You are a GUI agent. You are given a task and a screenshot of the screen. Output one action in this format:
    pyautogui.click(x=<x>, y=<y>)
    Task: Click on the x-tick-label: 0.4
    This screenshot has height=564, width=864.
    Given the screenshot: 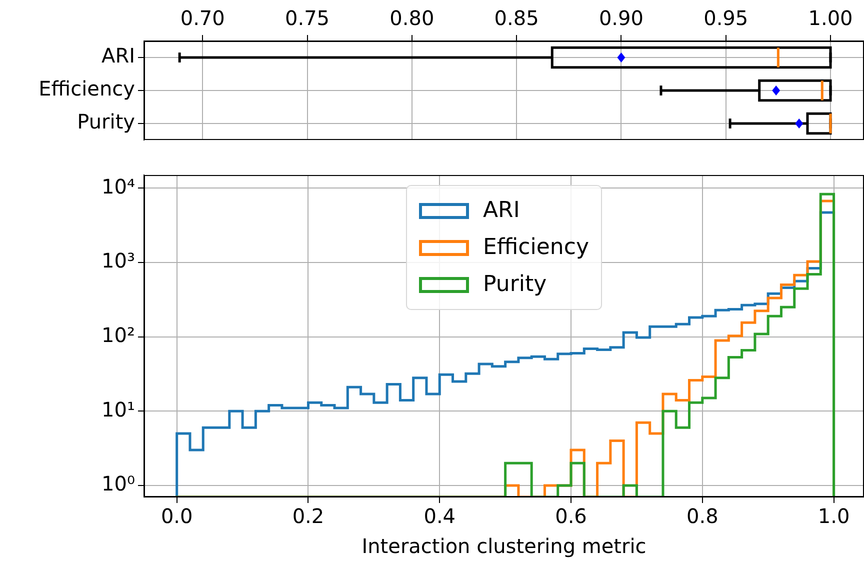 What is the action you would take?
    pyautogui.click(x=440, y=516)
    